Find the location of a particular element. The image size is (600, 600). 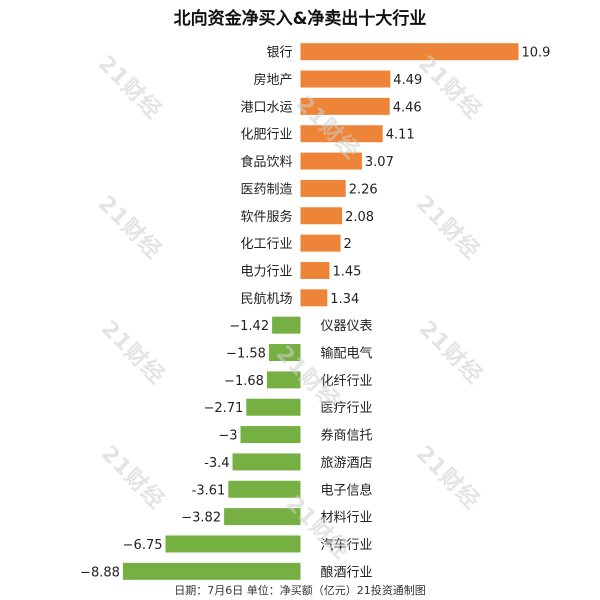

category-label: 仪器仪表 is located at coordinates (347, 326).